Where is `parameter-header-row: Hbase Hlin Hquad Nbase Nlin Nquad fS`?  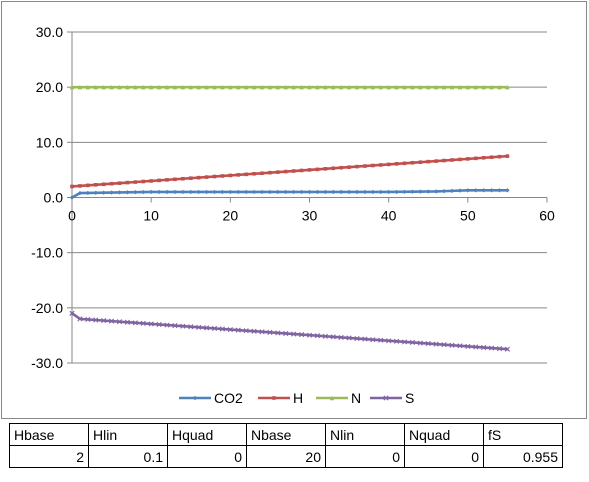
parameter-header-row: Hbase Hlin Hquad Nbase Nlin Nquad fS is located at coordinates (286, 434).